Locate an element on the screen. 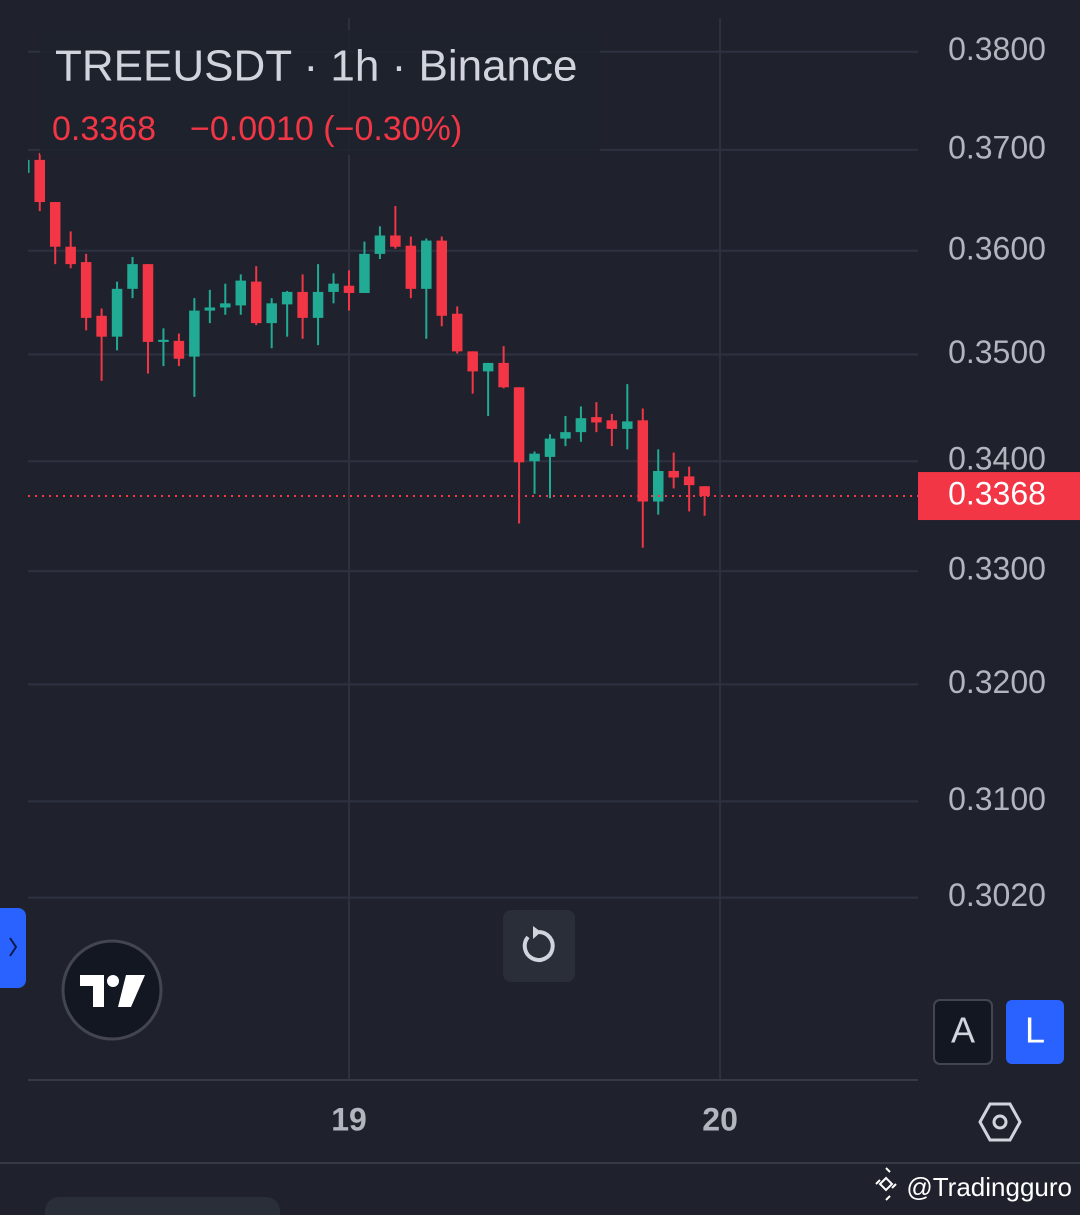 The height and width of the screenshot is (1215, 1080). y-tick-label: 0.3200 is located at coordinates (997, 682).